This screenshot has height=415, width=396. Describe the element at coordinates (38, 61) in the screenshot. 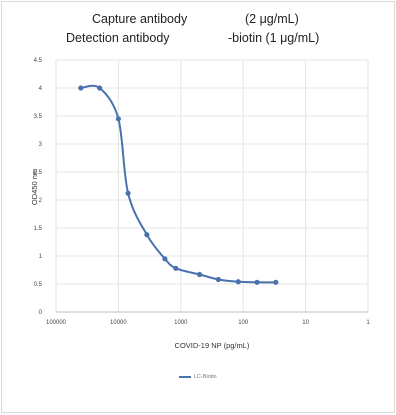

I see `y-tick-label: 4.5` at that location.